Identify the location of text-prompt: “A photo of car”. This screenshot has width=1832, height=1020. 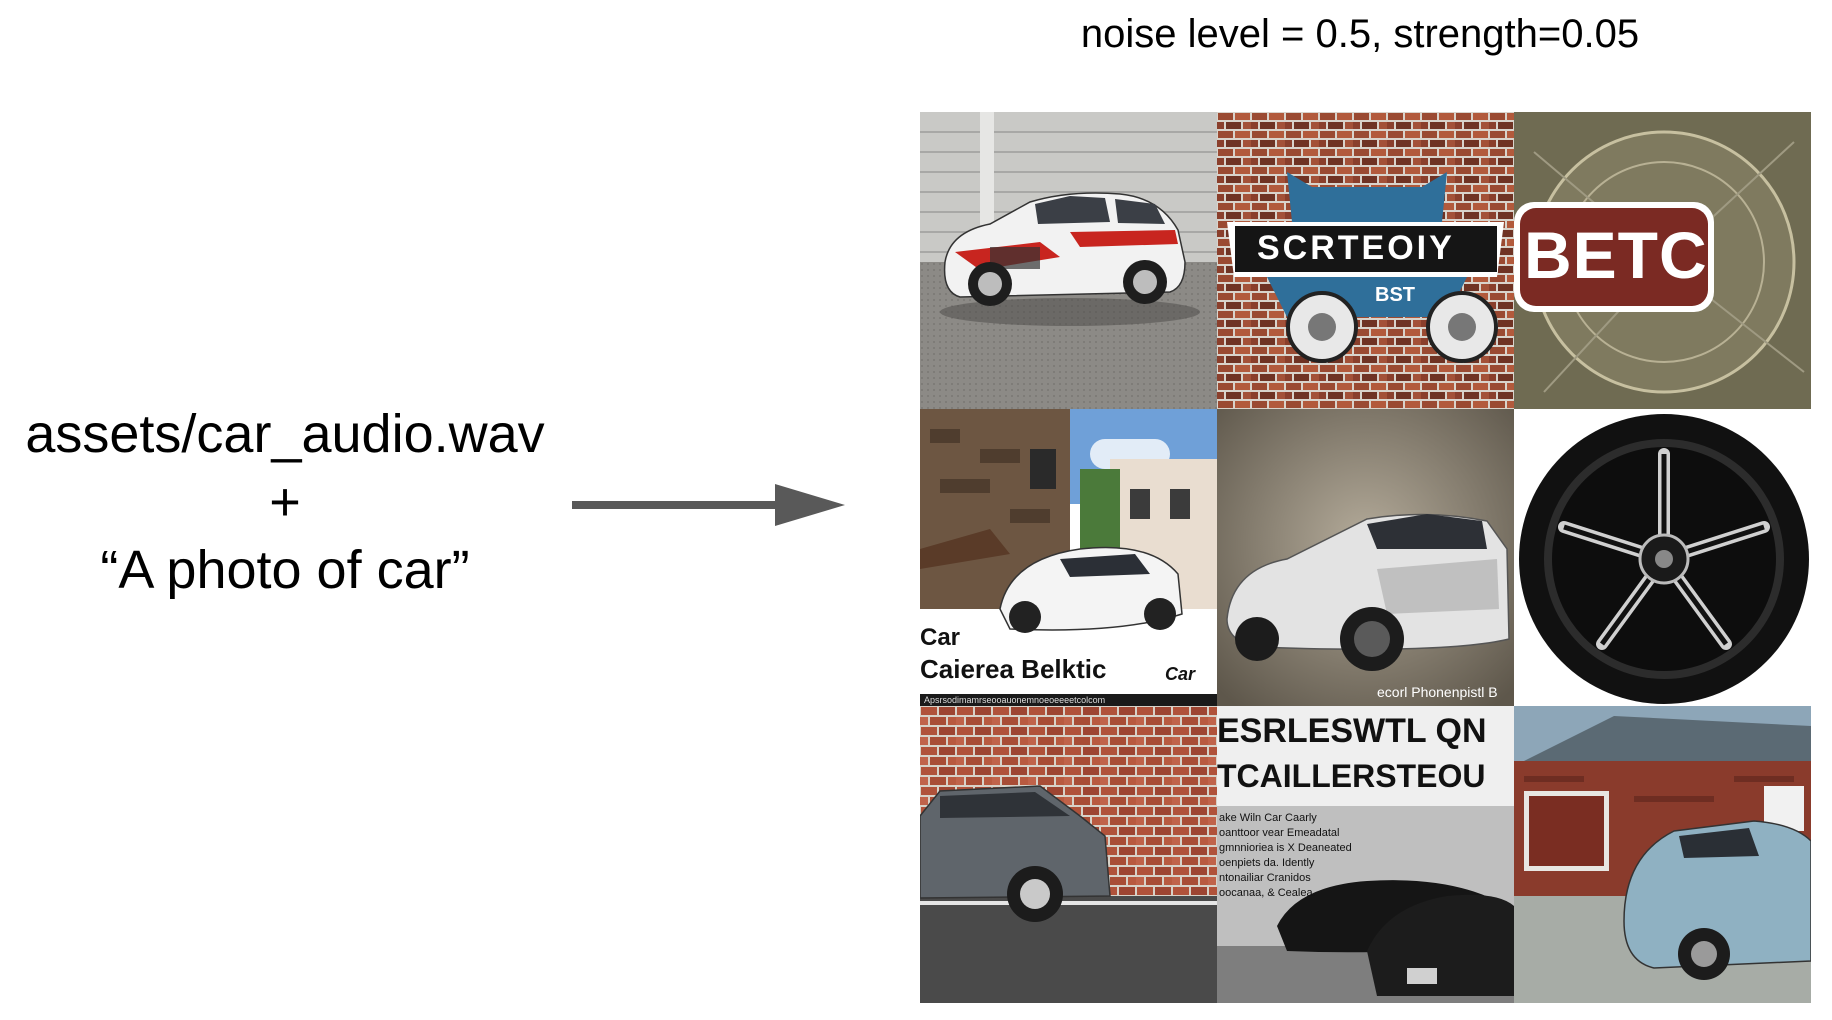
(285, 570).